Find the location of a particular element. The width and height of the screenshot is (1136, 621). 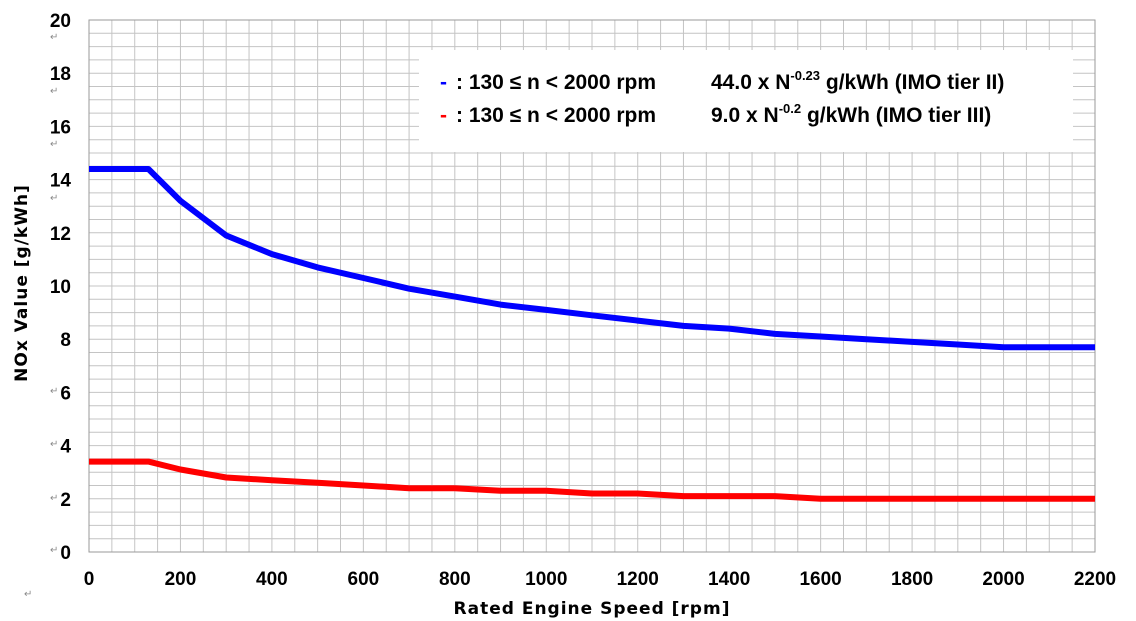

y-tick-label: 14 is located at coordinates (61, 181).